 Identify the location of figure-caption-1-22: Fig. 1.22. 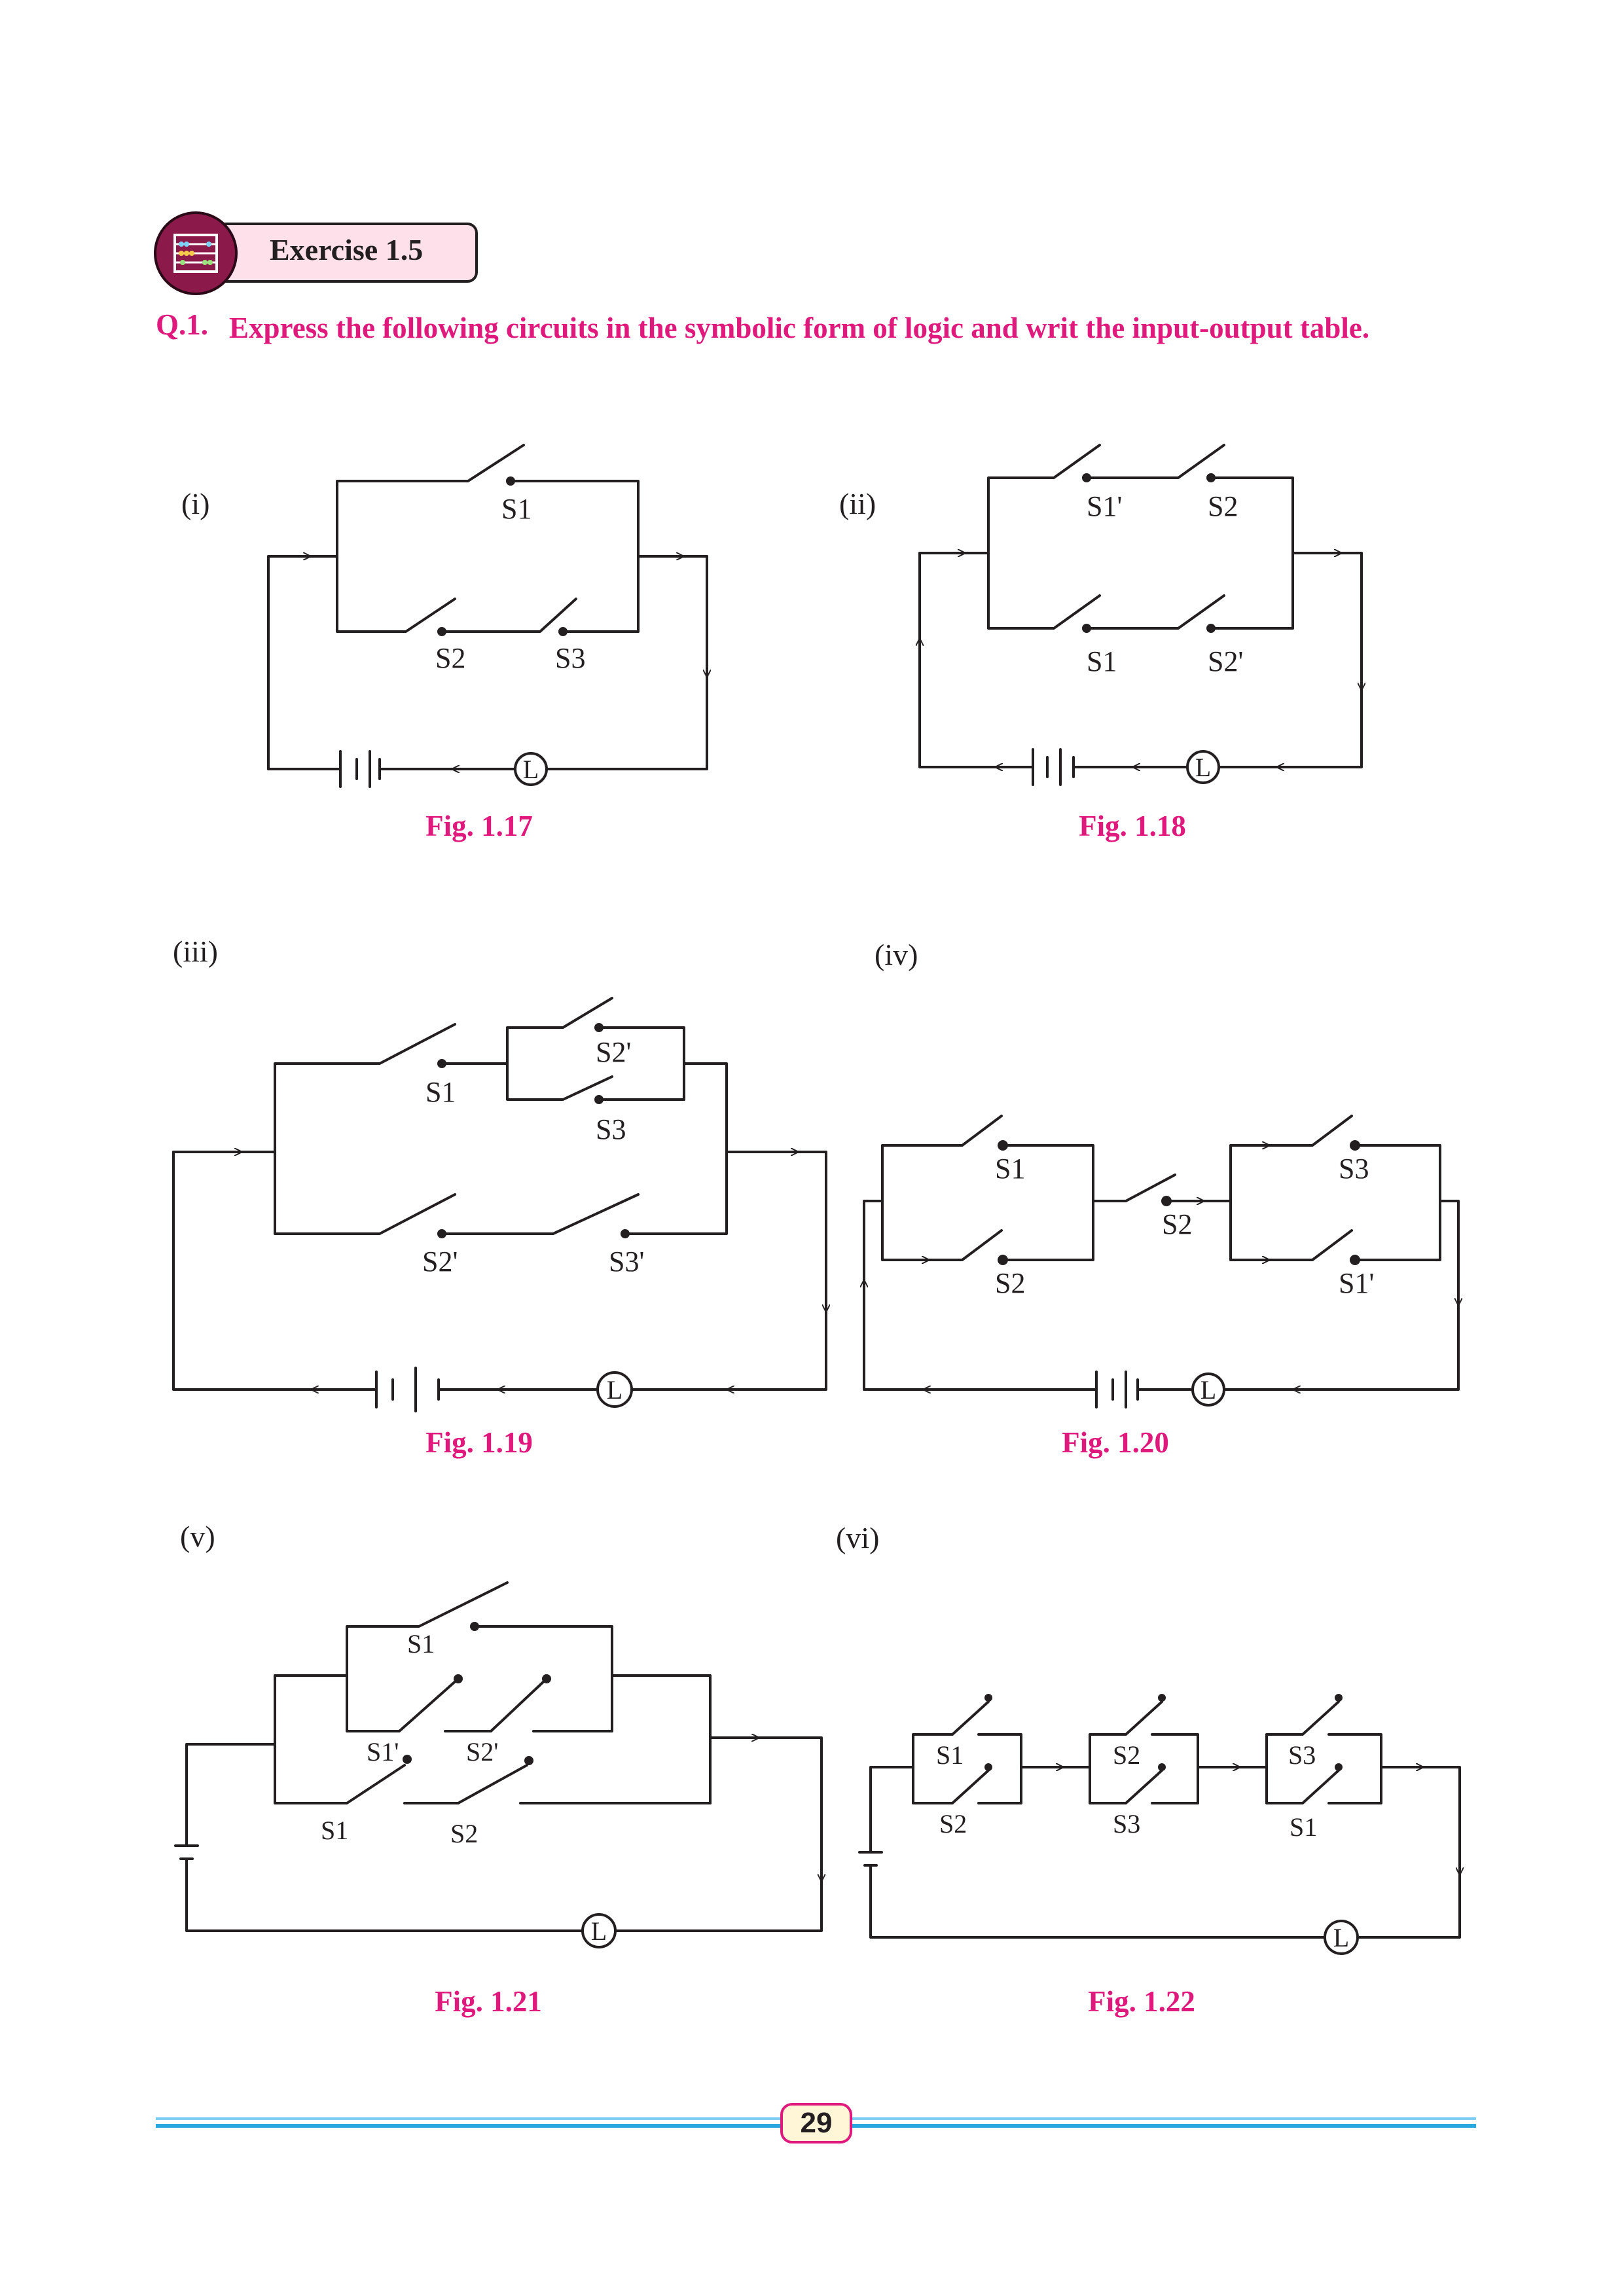
(1141, 2001).